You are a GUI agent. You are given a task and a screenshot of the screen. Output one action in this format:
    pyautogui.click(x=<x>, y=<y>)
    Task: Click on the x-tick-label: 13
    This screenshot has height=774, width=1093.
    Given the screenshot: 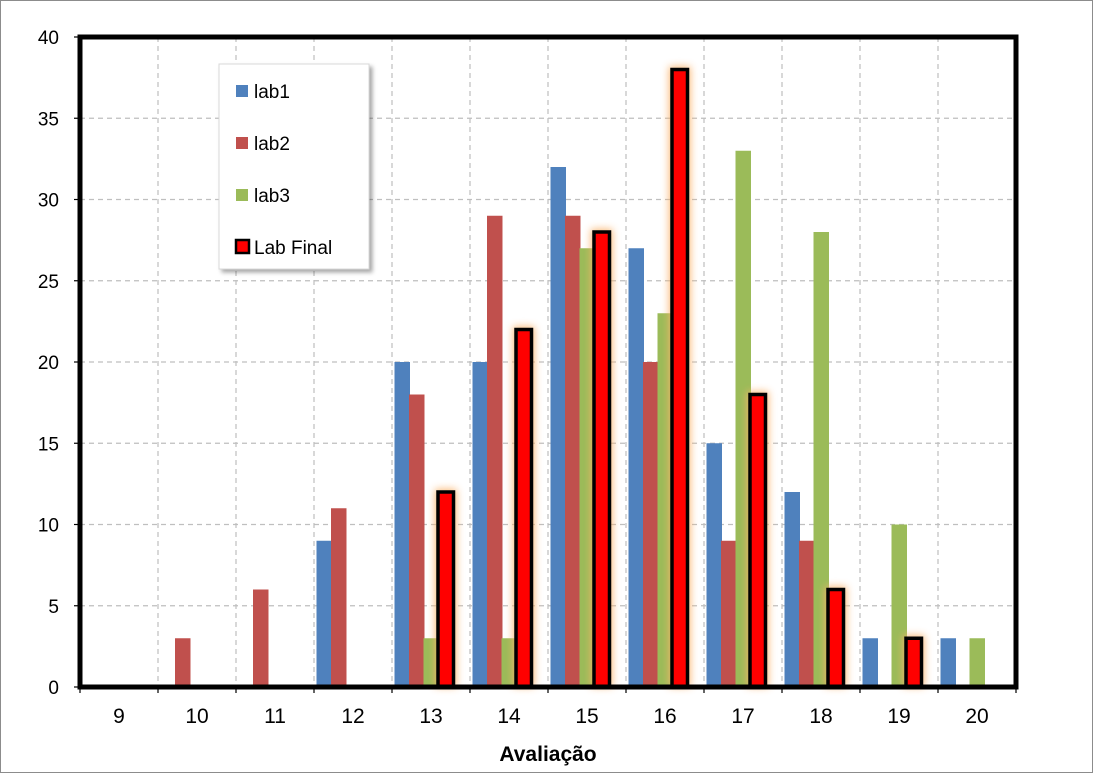 What is the action you would take?
    pyautogui.click(x=430, y=716)
    